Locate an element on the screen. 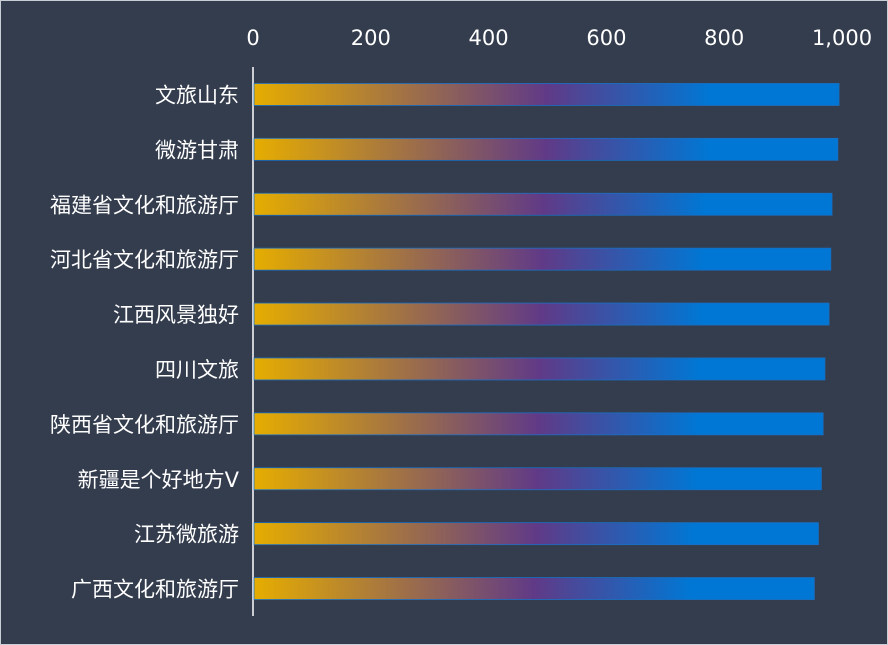 The image size is (888, 645). x-tick-label: 200 is located at coordinates (371, 38).